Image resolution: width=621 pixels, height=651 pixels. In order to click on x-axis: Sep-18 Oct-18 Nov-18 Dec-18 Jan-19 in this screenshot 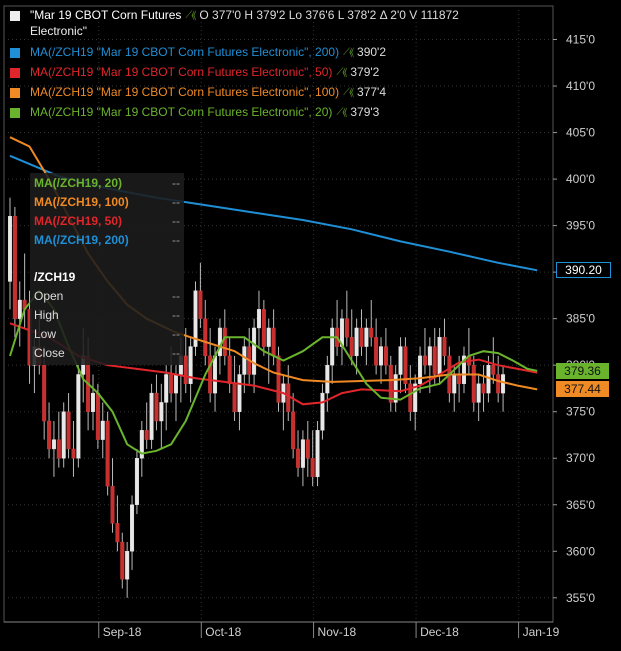, I will do `click(282, 630)`.